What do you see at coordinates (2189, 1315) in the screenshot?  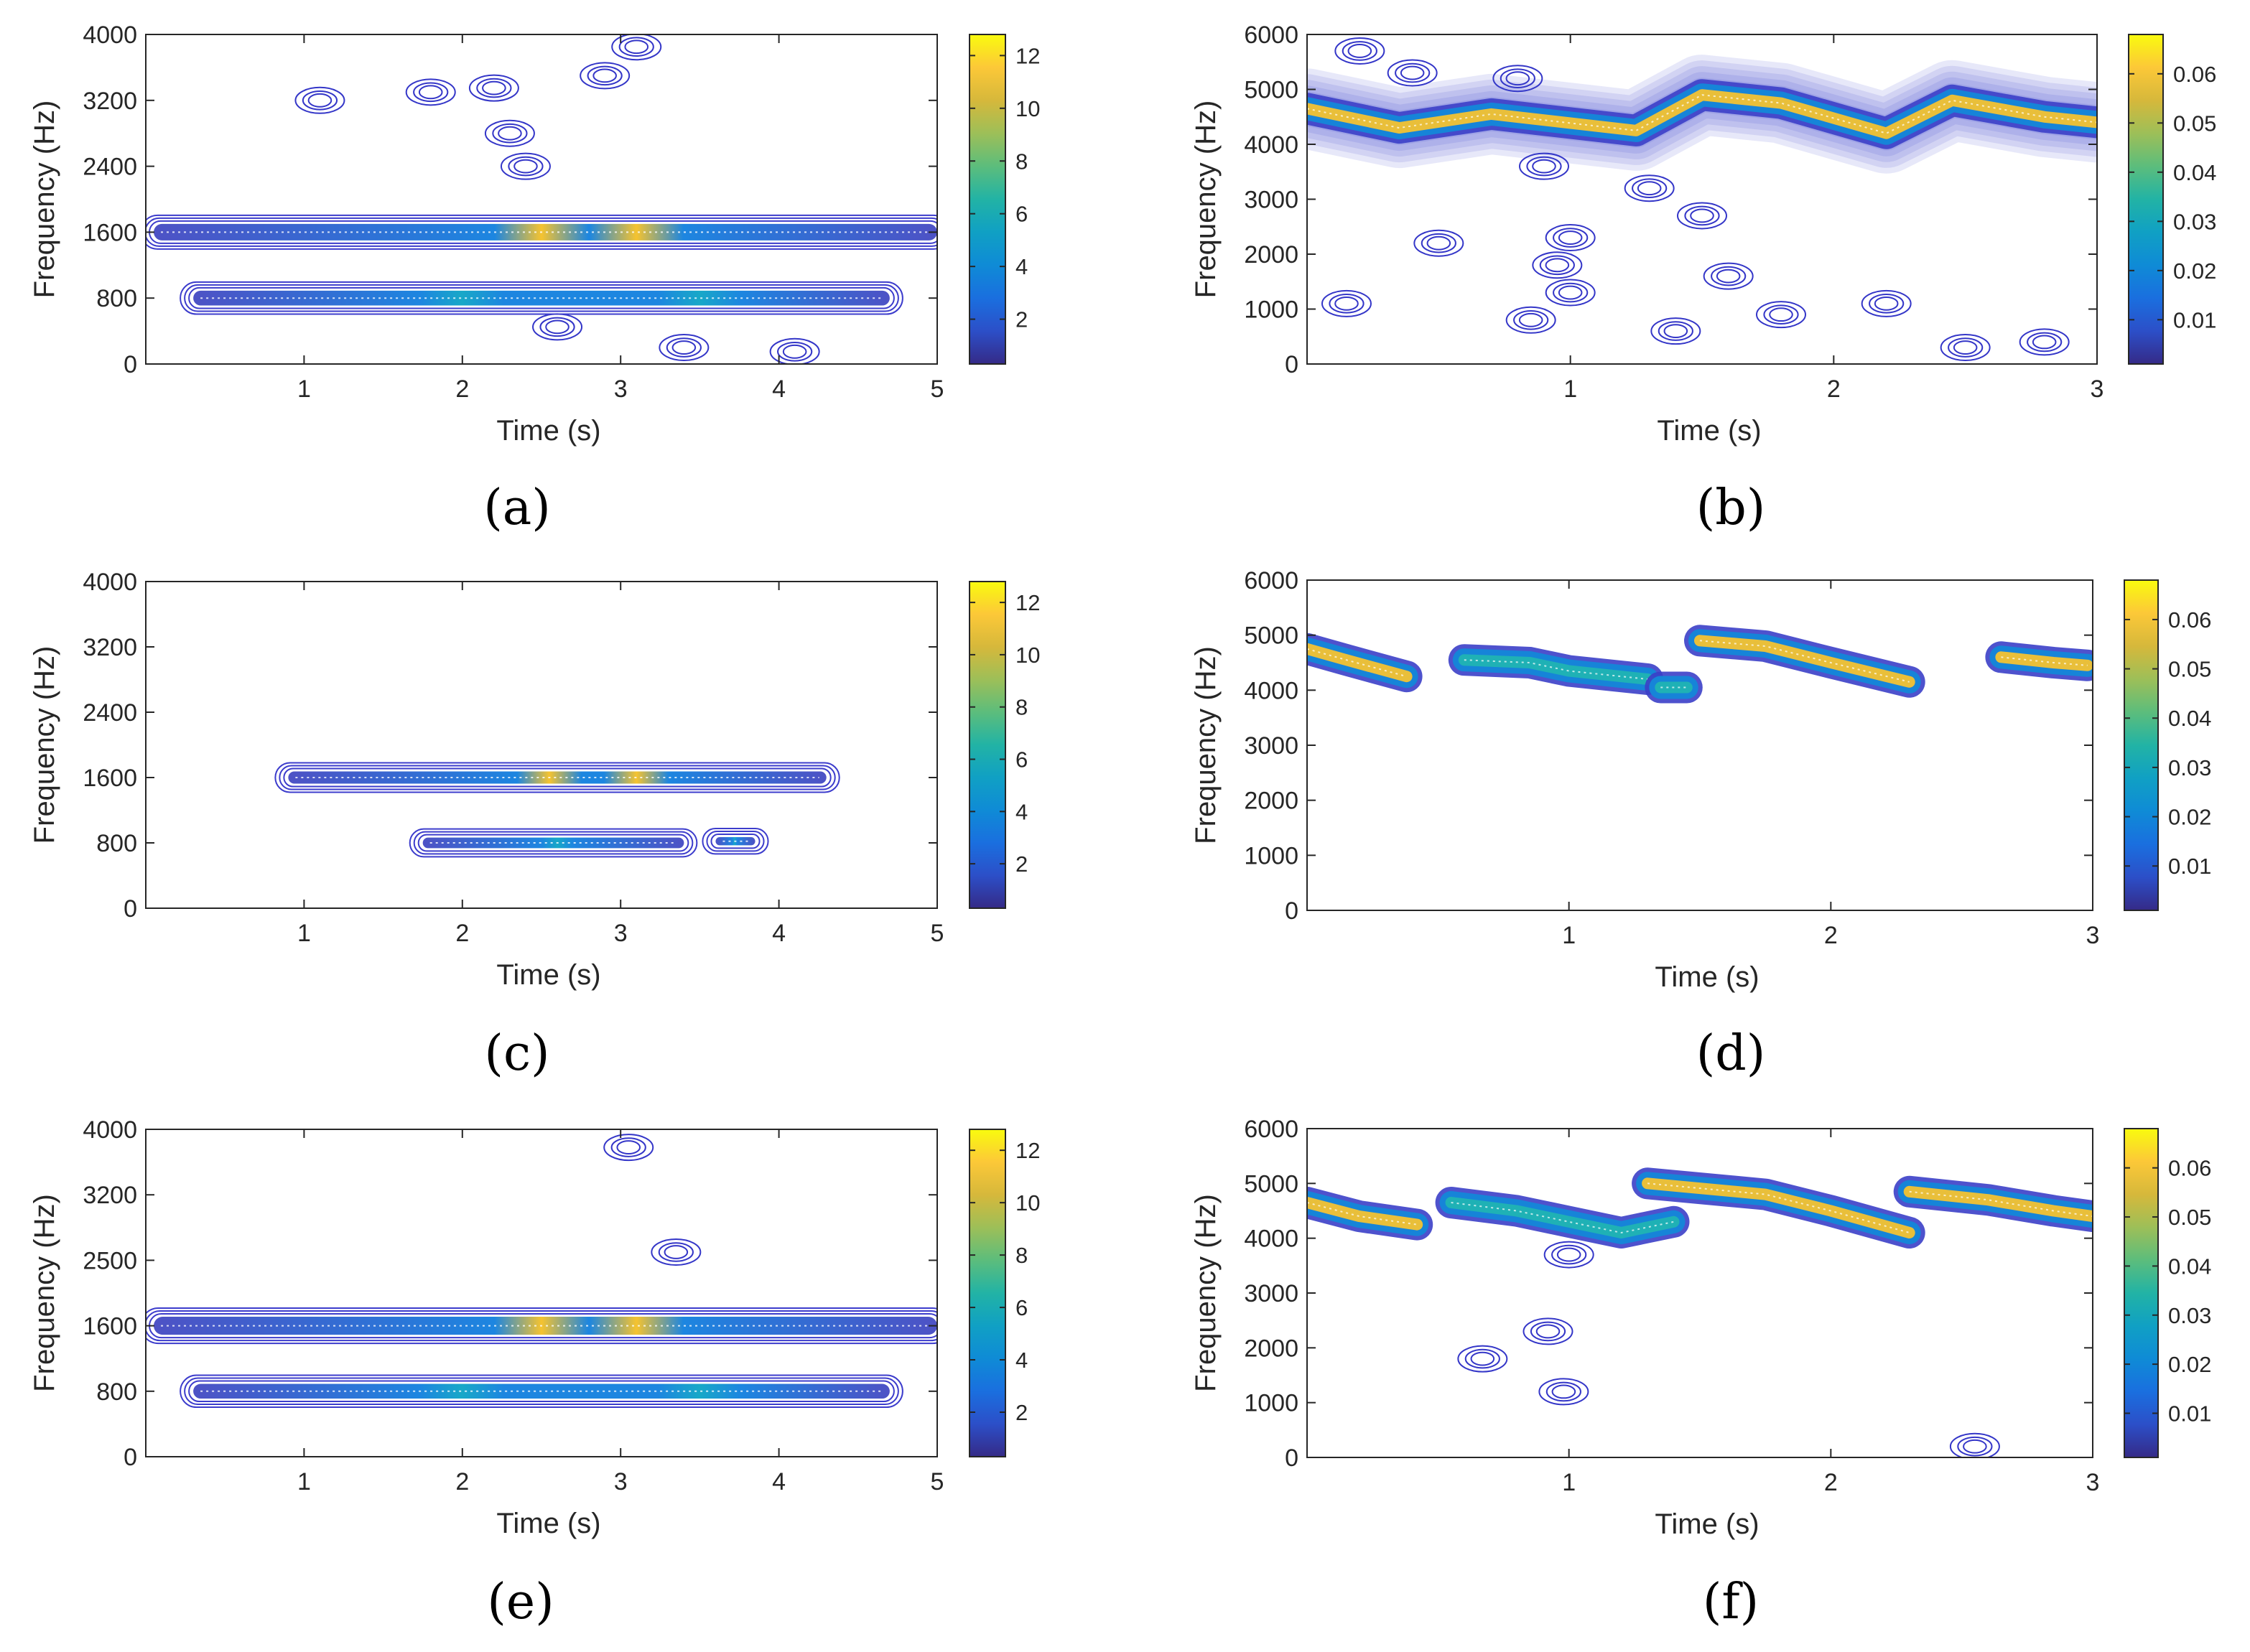 I see `colorbar-tick-label: 0.03` at bounding box center [2189, 1315].